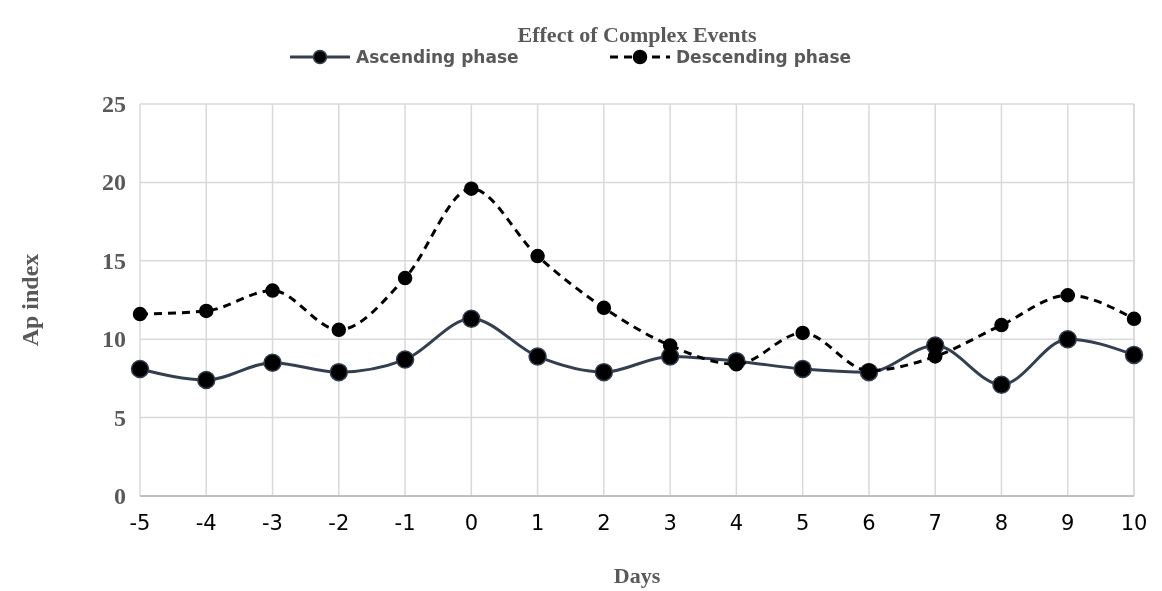 The width and height of the screenshot is (1162, 591). I want to click on x-tick-label: -3, so click(273, 523).